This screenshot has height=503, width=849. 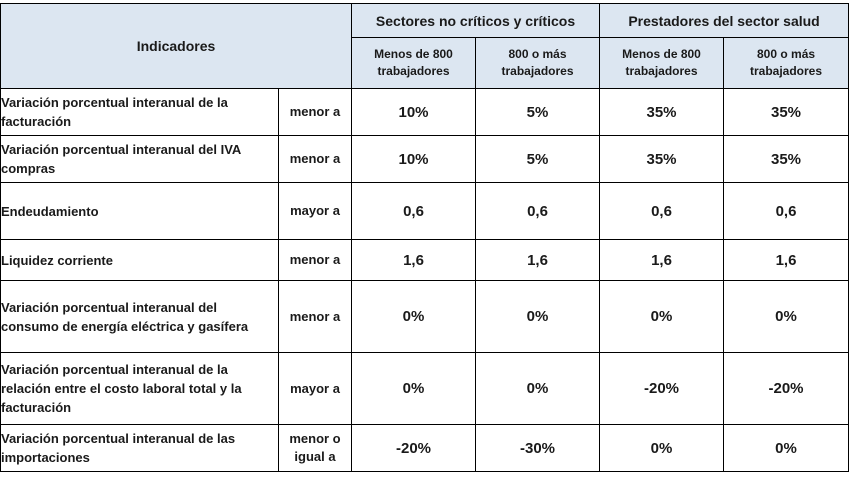 What do you see at coordinates (786, 63) in the screenshot?
I see `subheader-800-mas-salud: 800 o más trabajadores` at bounding box center [786, 63].